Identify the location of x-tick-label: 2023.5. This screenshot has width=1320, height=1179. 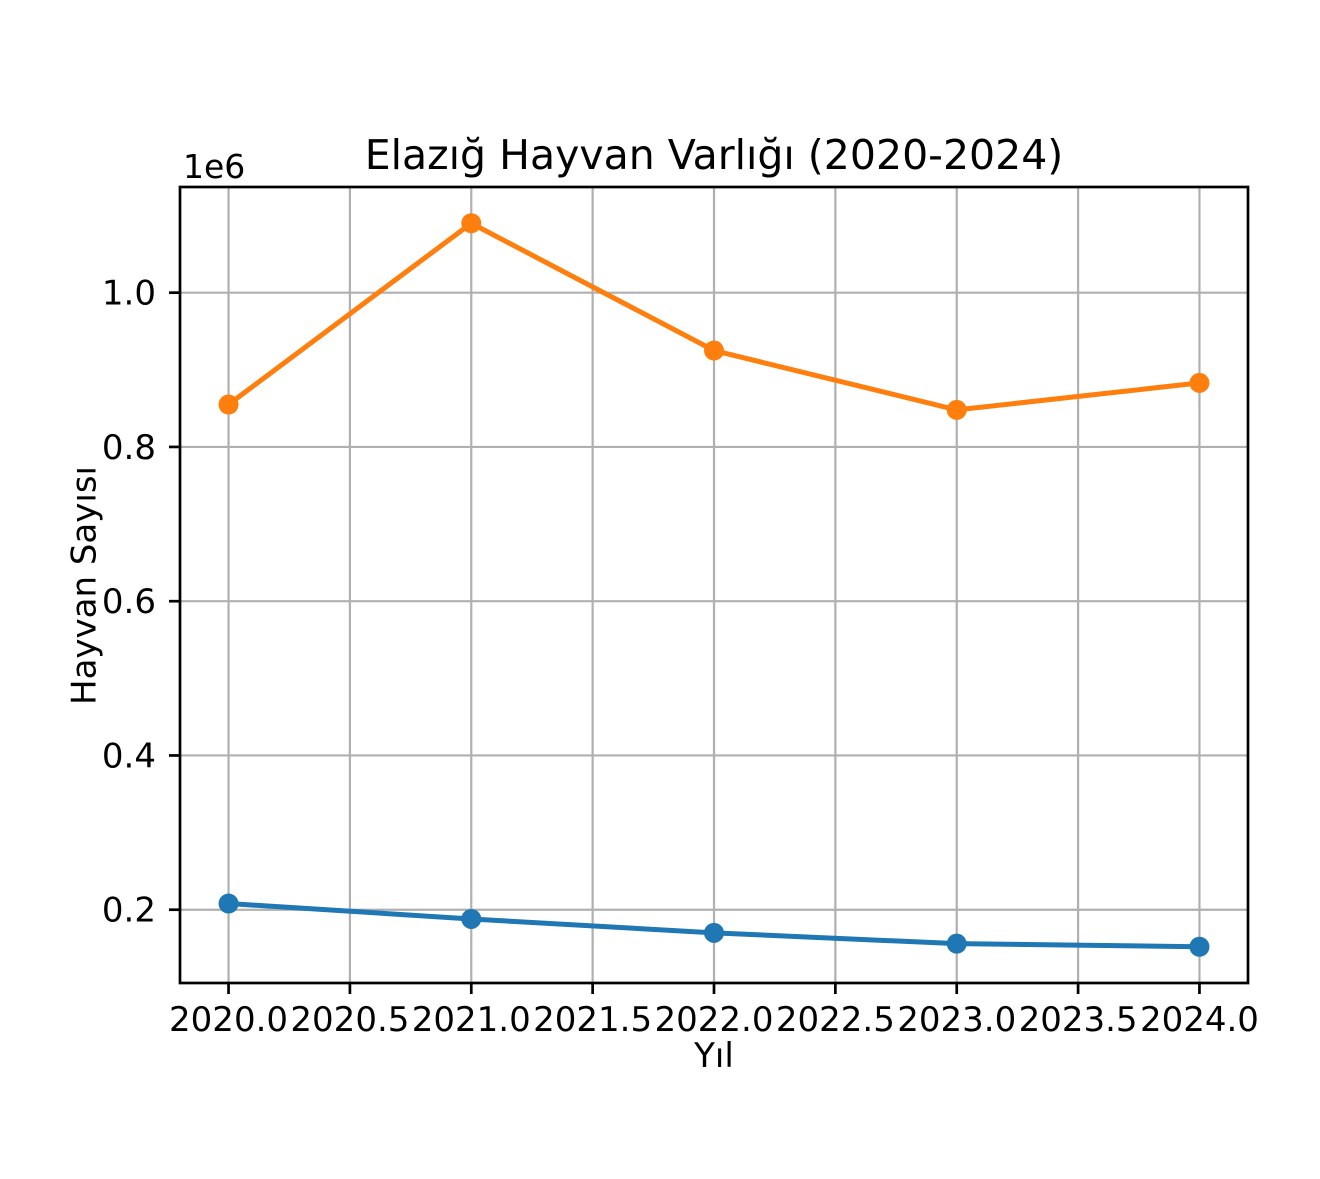
(1078, 1020).